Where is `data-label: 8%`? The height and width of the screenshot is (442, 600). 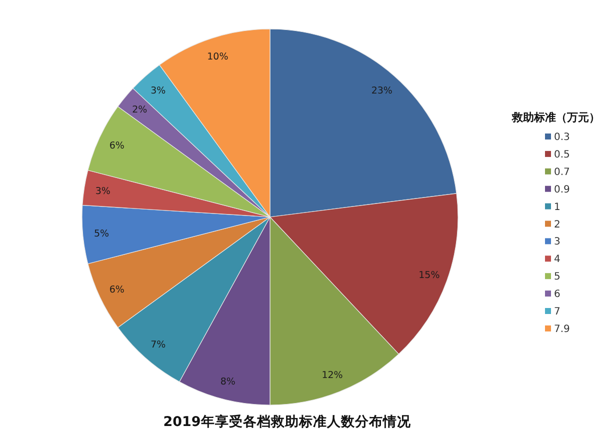
data-label: 8% is located at coordinates (228, 382).